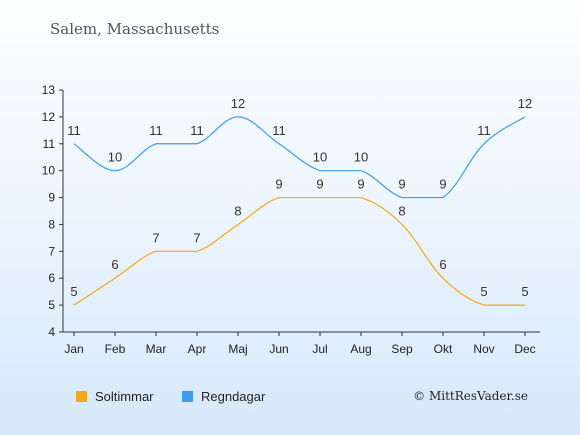 Image resolution: width=580 pixels, height=435 pixels. What do you see at coordinates (278, 349) in the screenshot?
I see `x-tick-label: Jun` at bounding box center [278, 349].